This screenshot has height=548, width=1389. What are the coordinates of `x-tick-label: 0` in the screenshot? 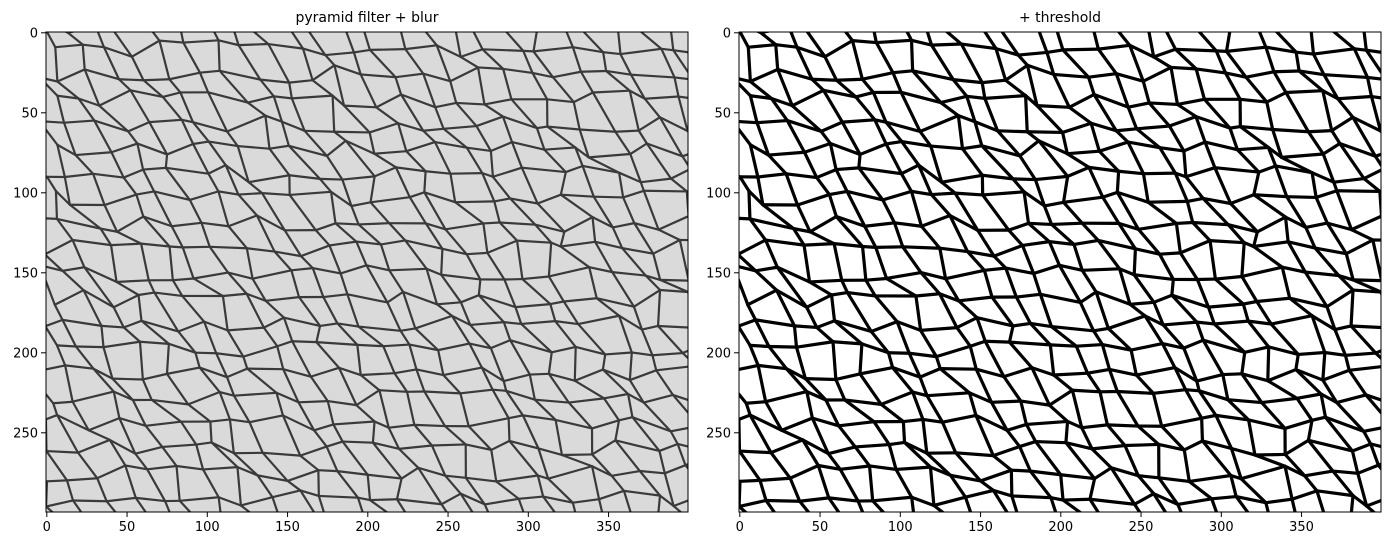 It's located at (740, 527).